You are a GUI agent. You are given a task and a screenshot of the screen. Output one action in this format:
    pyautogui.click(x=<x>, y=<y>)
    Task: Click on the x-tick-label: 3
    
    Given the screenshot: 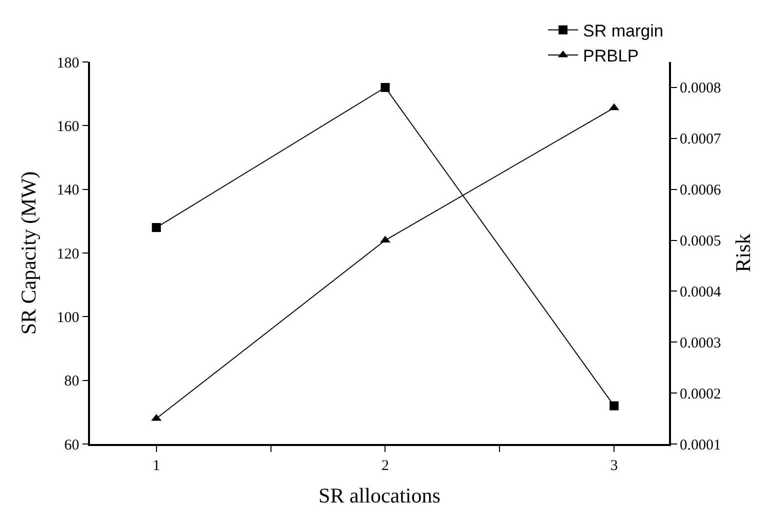 What is the action you would take?
    pyautogui.click(x=614, y=466)
    